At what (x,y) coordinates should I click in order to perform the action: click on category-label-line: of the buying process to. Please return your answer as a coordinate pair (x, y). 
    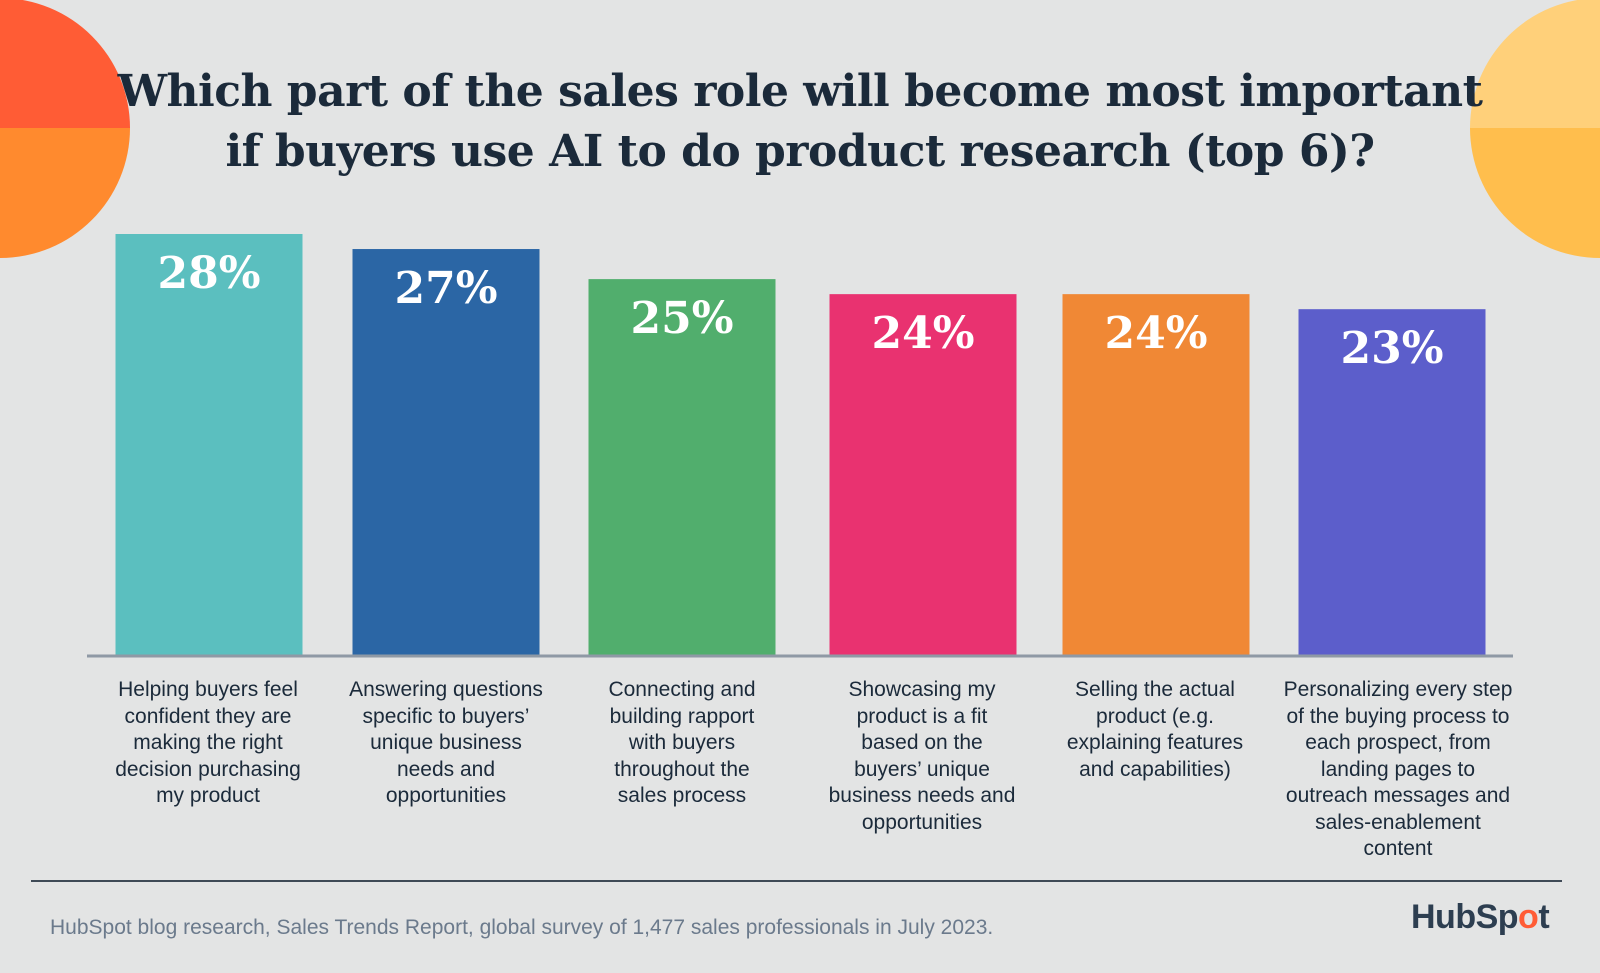
    Looking at the image, I should click on (1398, 716).